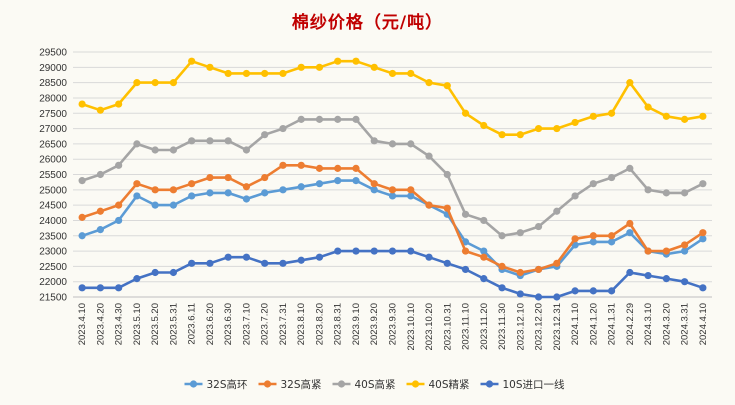 The width and height of the screenshot is (735, 405). I want to click on y-tick-label: 29000, so click(53, 68).